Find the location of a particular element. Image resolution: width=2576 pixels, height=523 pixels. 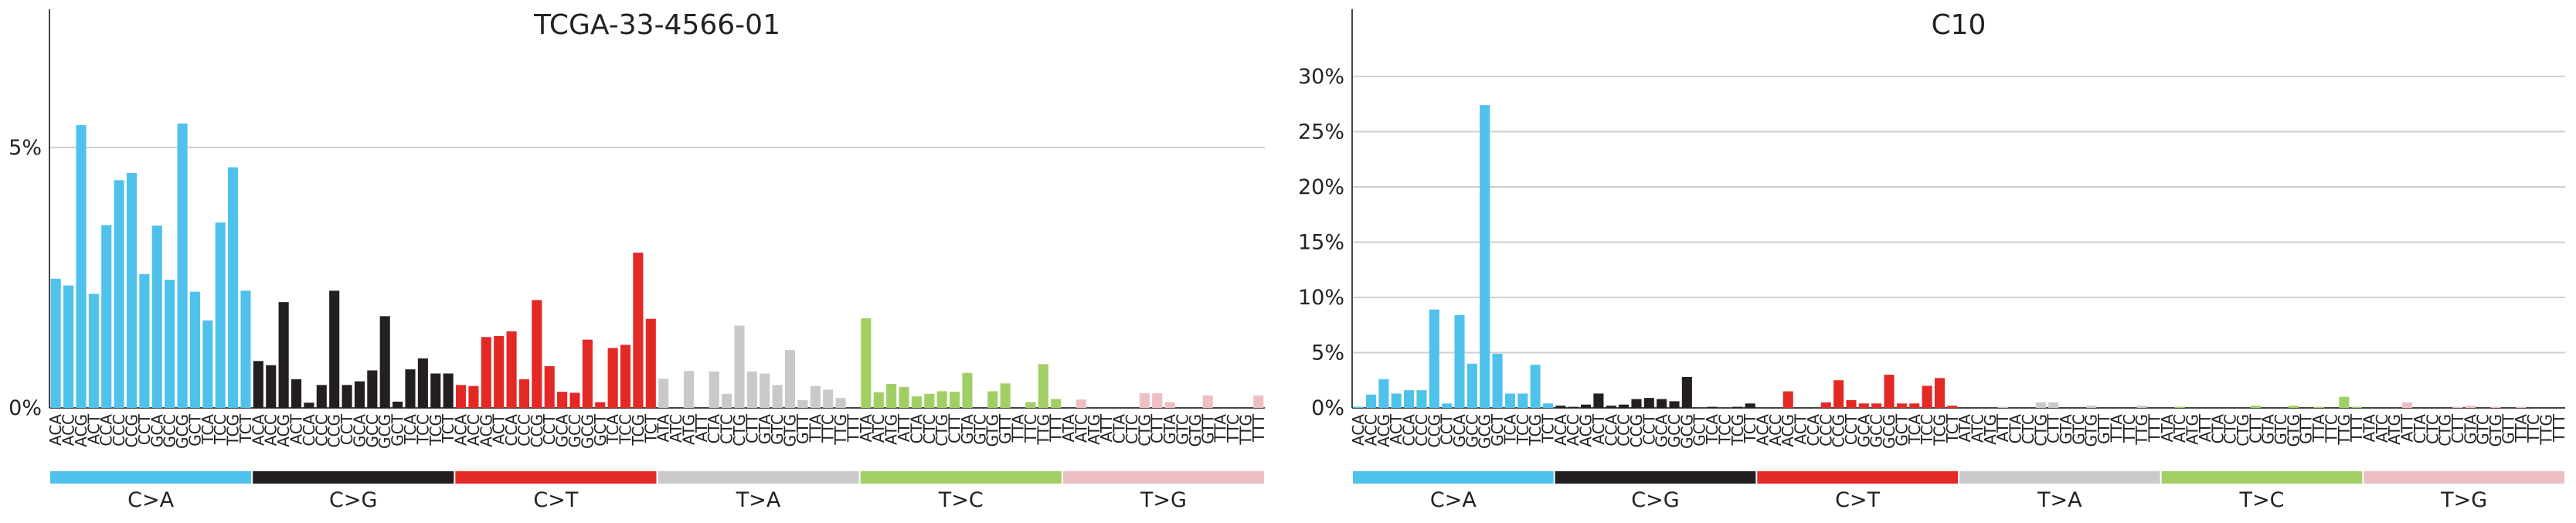

bar-C-to-T-GCG is located at coordinates (587, 373).